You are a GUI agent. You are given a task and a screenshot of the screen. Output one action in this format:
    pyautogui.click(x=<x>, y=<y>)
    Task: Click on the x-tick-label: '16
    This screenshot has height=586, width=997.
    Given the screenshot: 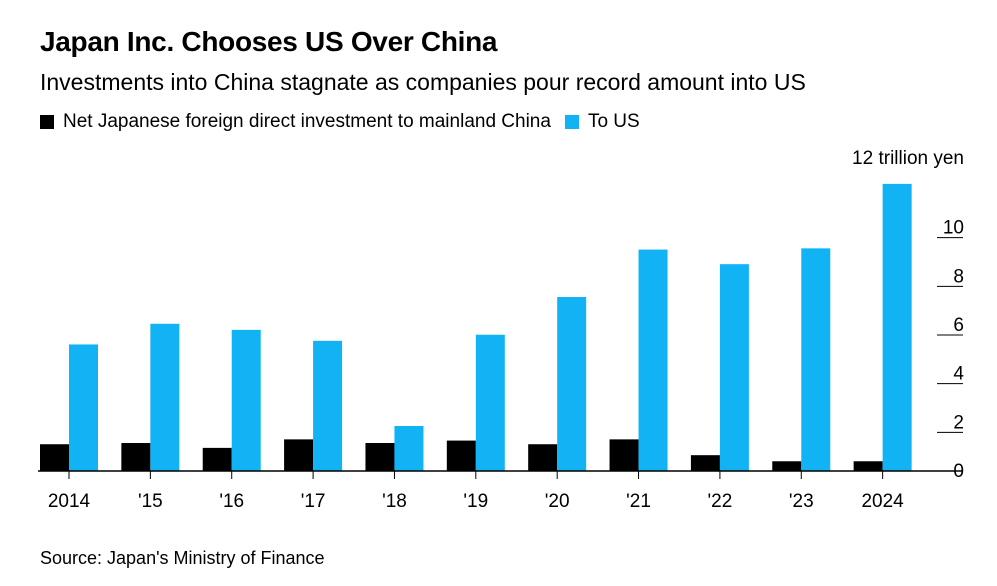 What is the action you would take?
    pyautogui.click(x=231, y=501)
    